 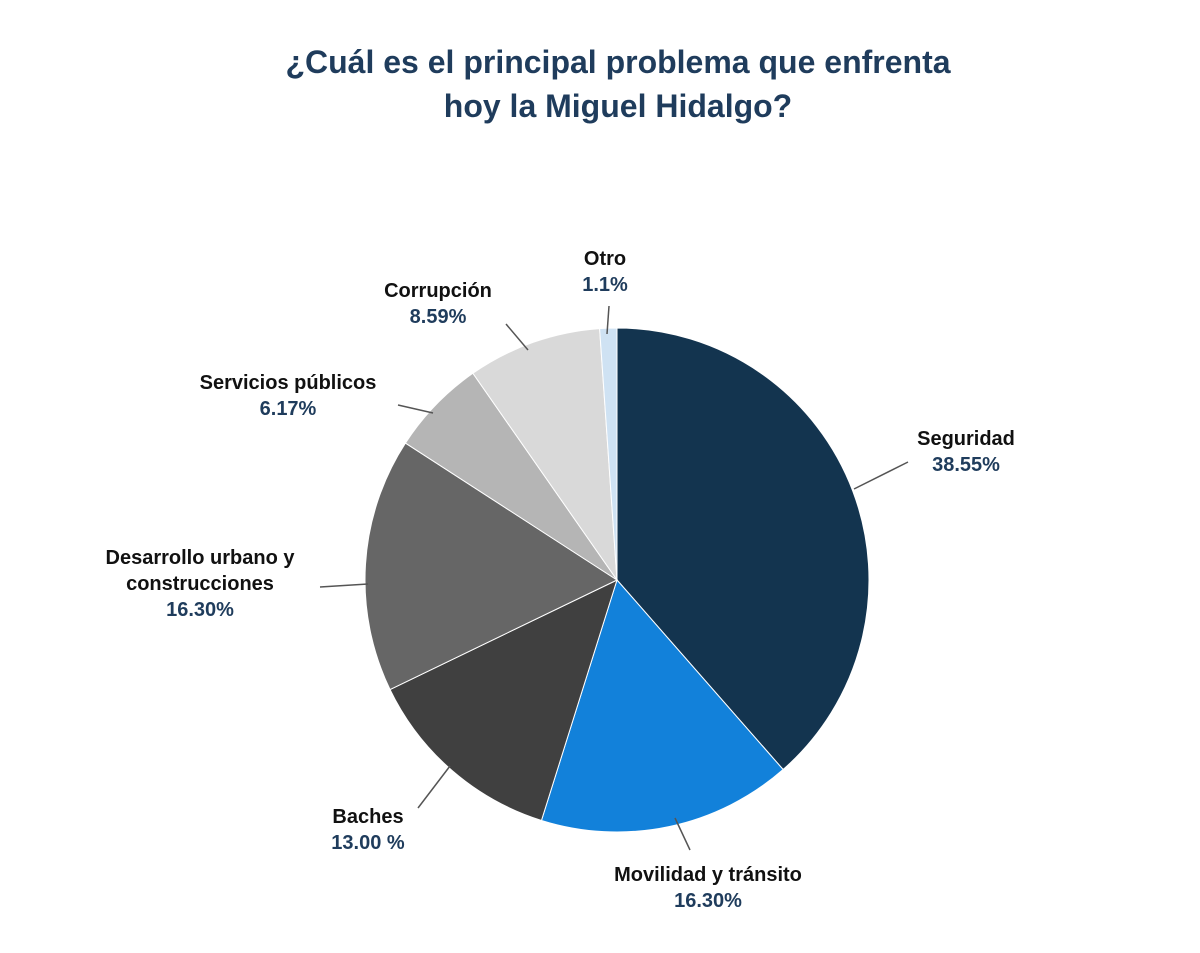 What do you see at coordinates (438, 304) in the screenshot?
I see `slice-label-corrupcion: Corrupción 8.59%` at bounding box center [438, 304].